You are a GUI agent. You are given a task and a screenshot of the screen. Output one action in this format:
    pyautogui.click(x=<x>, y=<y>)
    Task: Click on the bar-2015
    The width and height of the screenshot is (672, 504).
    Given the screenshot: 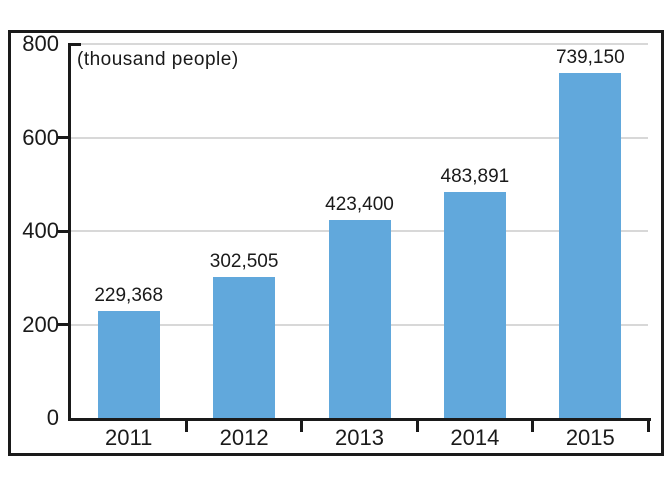 What is the action you would take?
    pyautogui.click(x=590, y=245)
    